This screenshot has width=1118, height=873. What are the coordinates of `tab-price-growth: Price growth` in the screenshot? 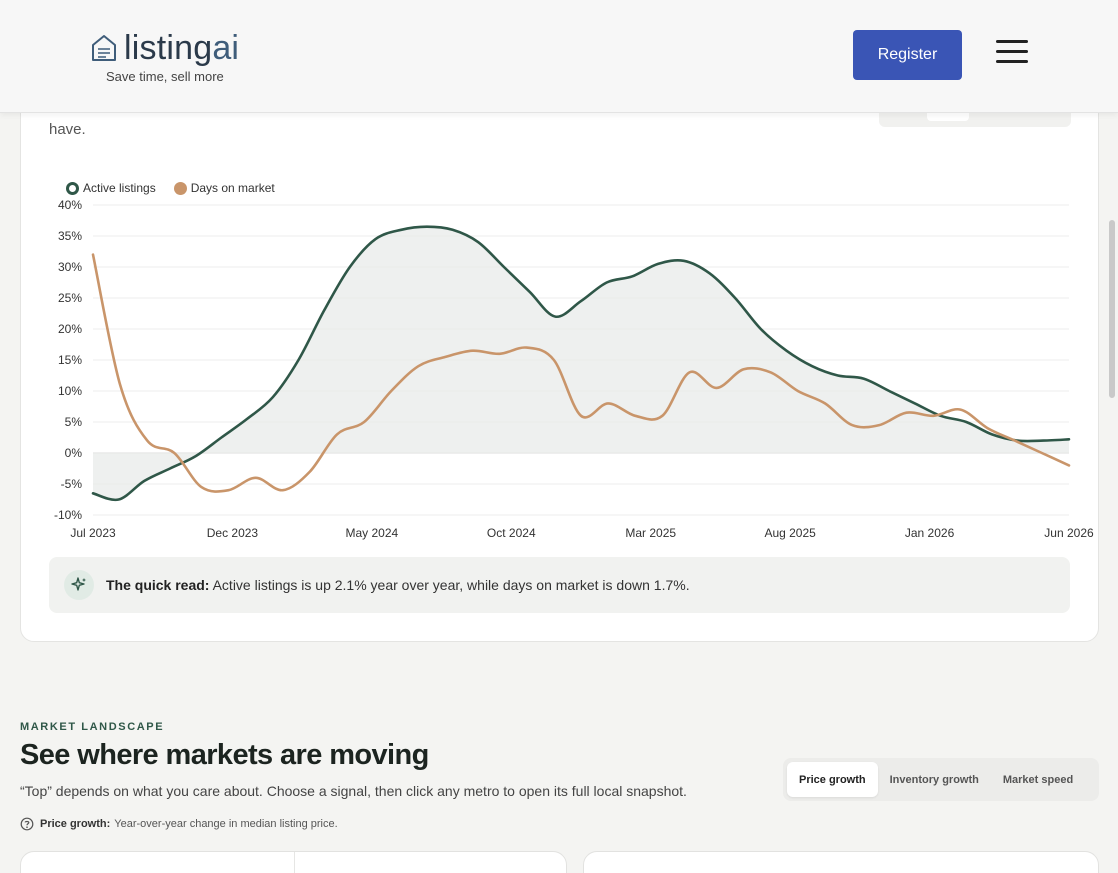 It's located at (832, 779).